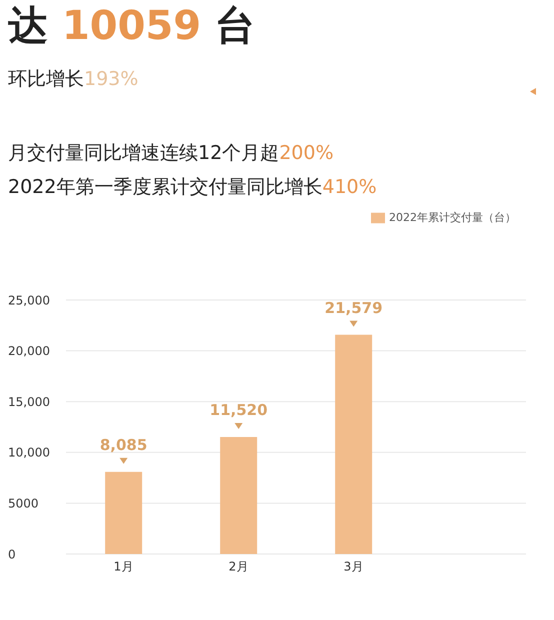  I want to click on x-tick-label: 1月, so click(124, 567).